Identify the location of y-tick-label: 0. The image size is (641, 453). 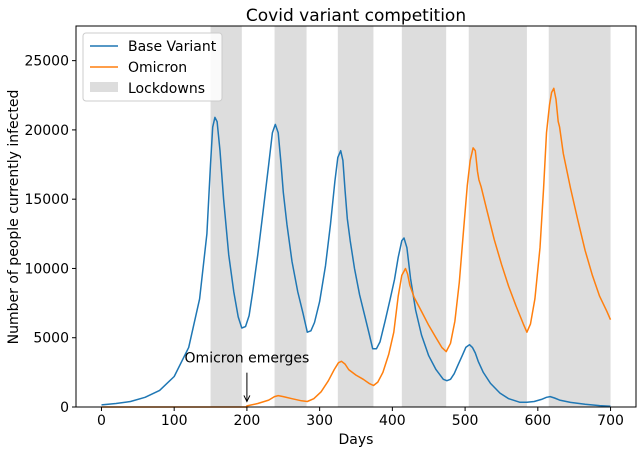
(64, 408).